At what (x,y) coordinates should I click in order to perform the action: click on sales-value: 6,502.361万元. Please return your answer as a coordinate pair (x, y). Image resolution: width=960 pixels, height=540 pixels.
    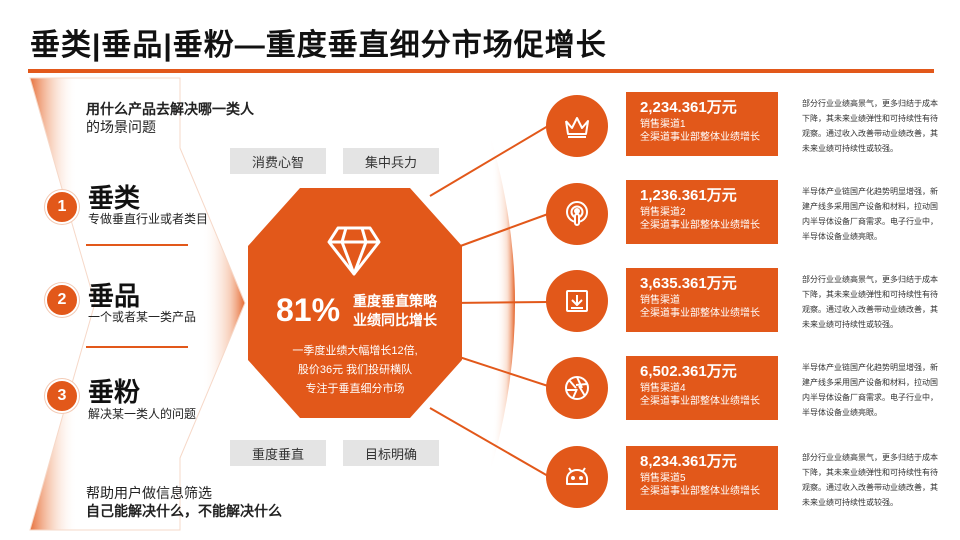
    Looking at the image, I should click on (688, 371).